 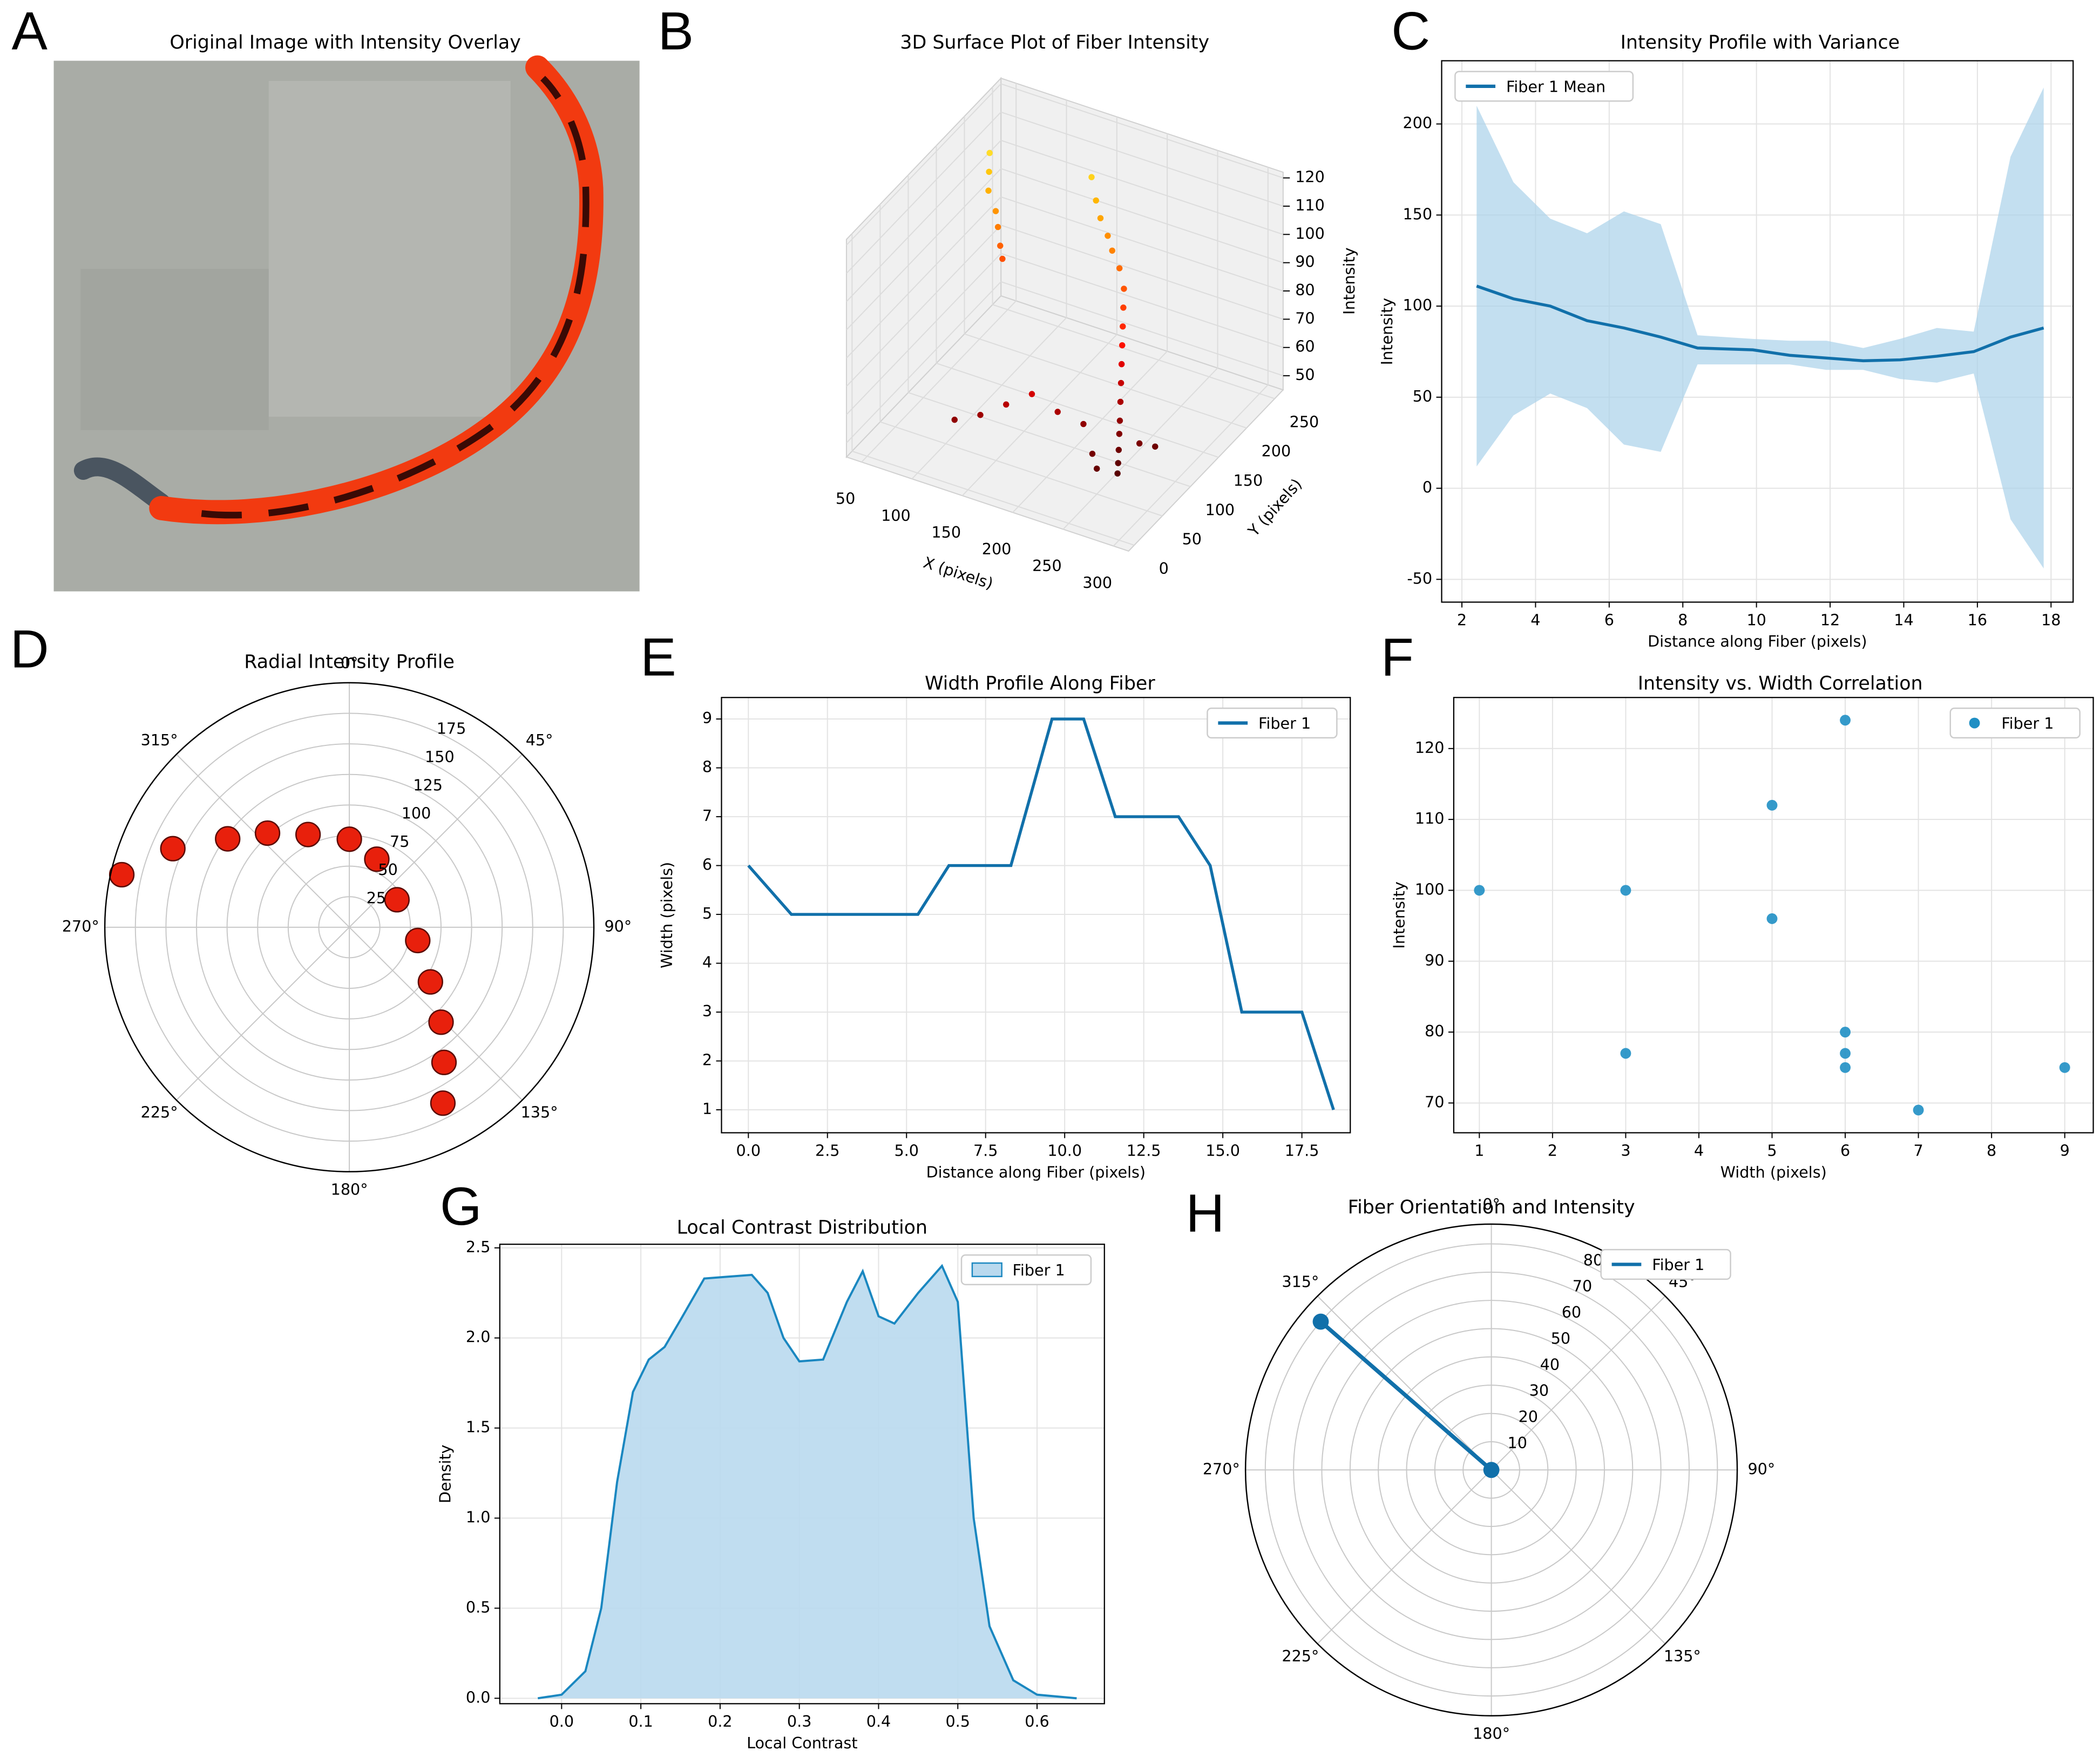 What do you see at coordinates (1310, 233) in the screenshot?
I see `z-tick-label: 100` at bounding box center [1310, 233].